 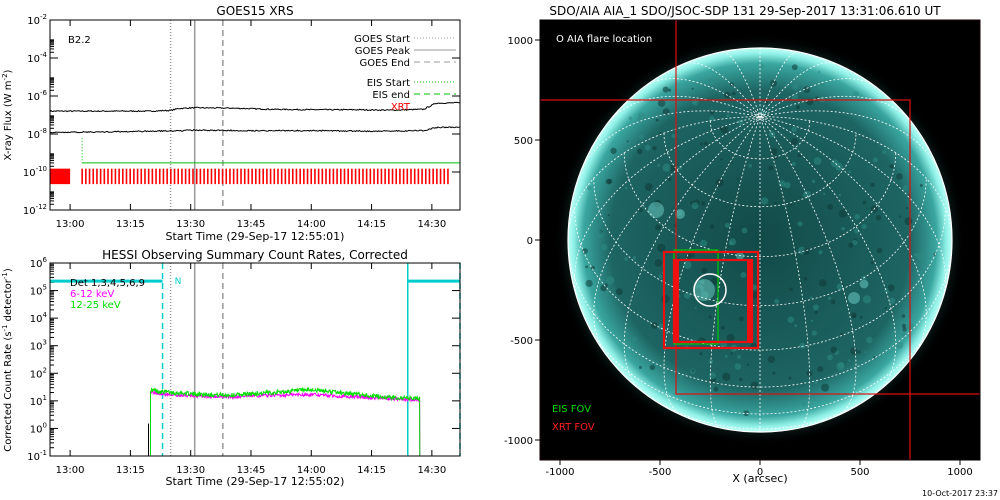 What do you see at coordinates (254, 11) in the screenshot?
I see `goes-title: GOES15 XRS` at bounding box center [254, 11].